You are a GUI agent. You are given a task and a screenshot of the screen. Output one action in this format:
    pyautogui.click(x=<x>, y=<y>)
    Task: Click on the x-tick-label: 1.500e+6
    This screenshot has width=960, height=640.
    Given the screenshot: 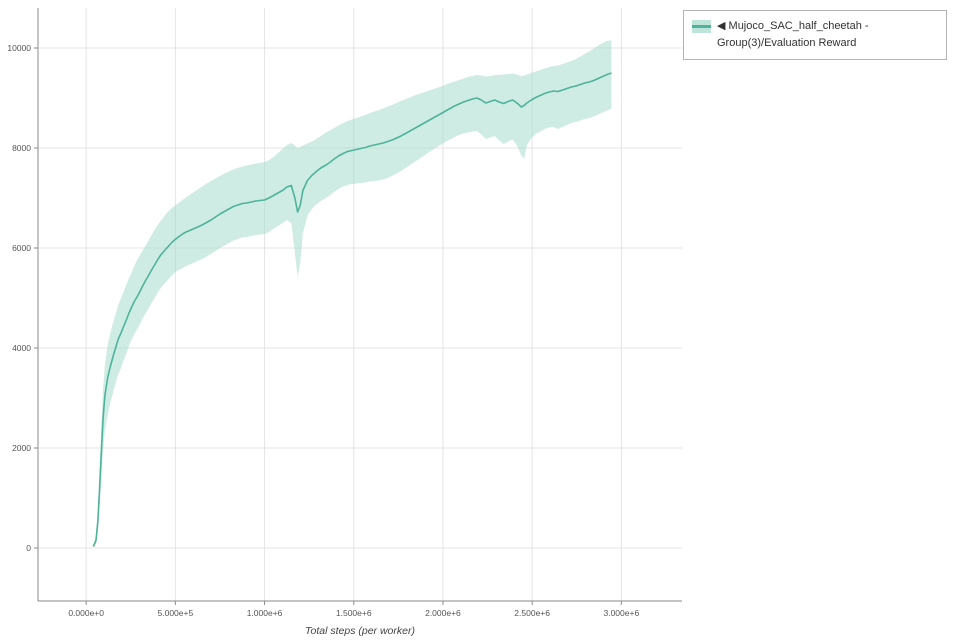 What is the action you would take?
    pyautogui.click(x=354, y=613)
    